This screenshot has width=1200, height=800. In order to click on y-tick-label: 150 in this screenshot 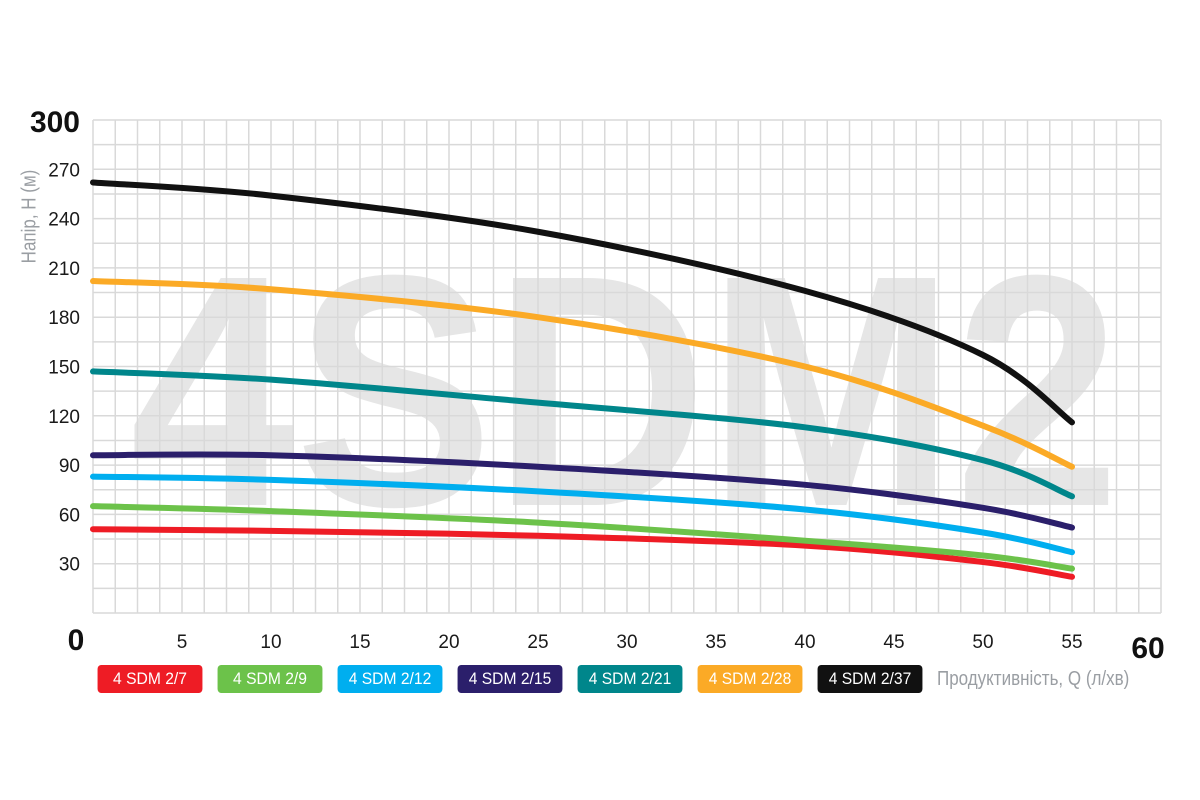, I will do `click(64, 368)`.